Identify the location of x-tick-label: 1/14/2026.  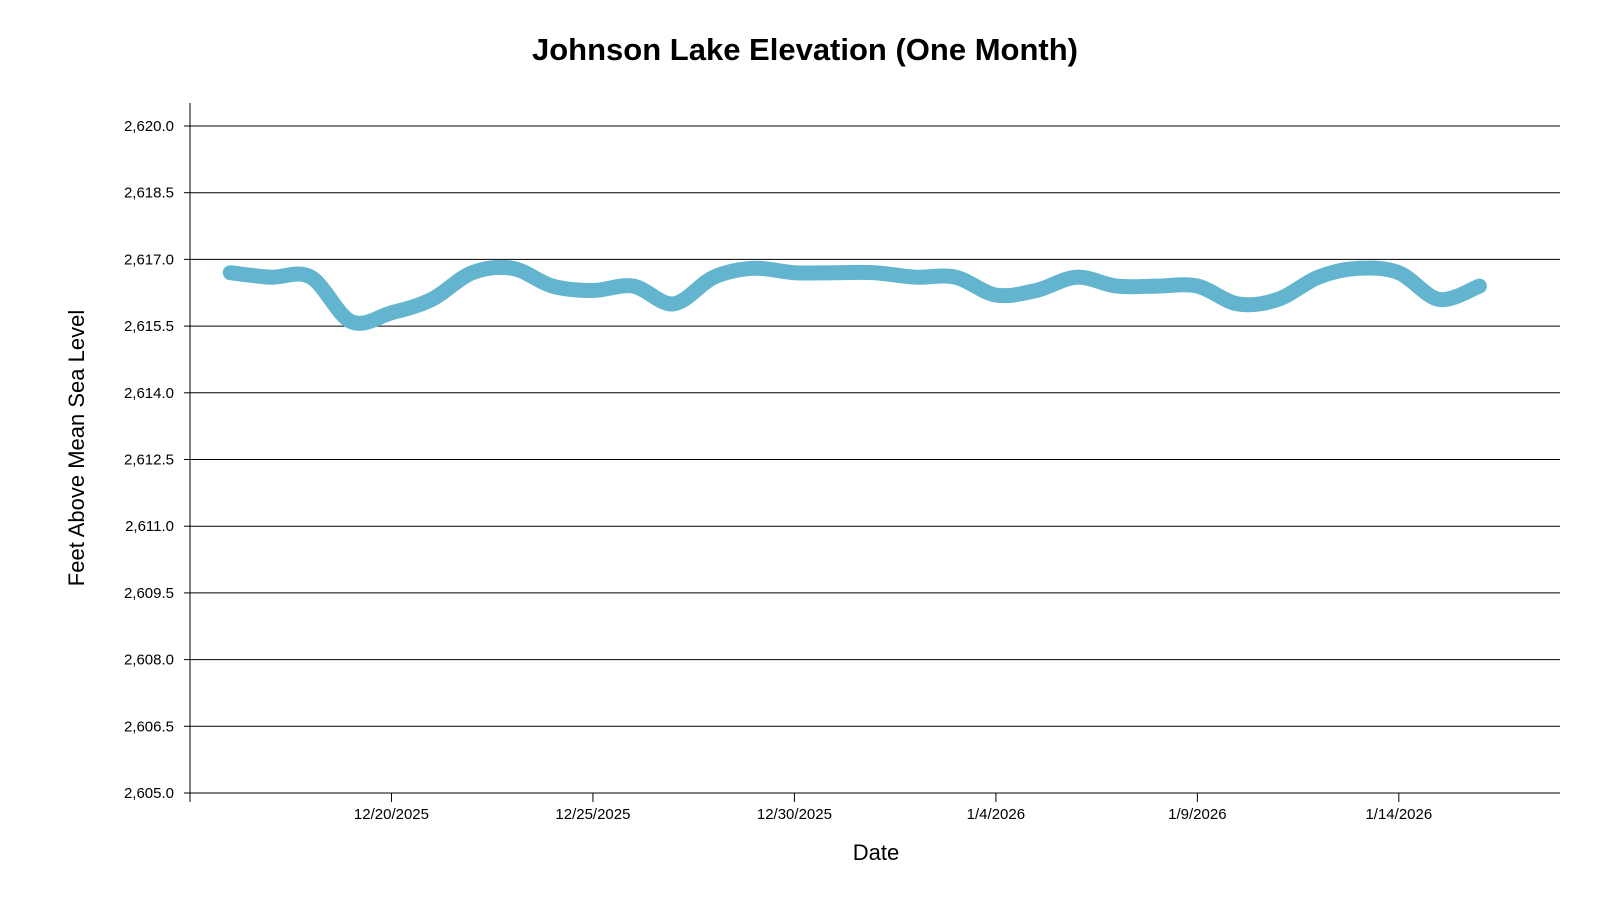
(1398, 814).